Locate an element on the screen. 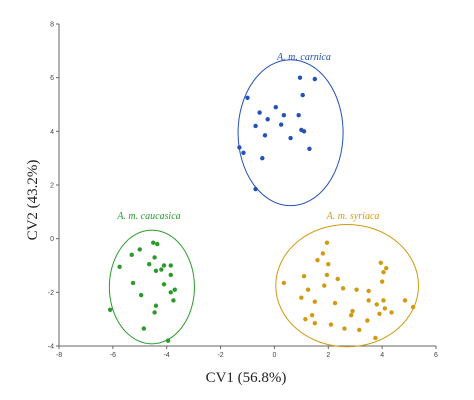  y-tick-label: -2 is located at coordinates (51, 293).